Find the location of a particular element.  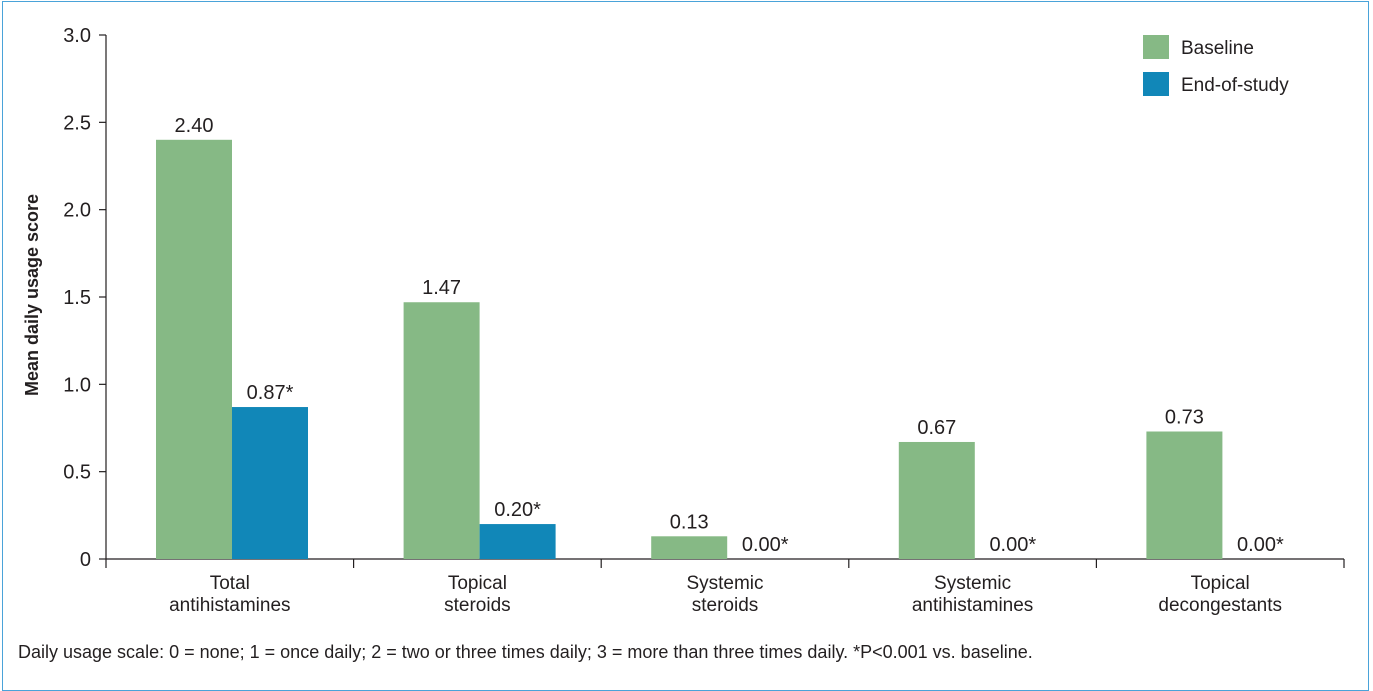

x-category-label: Total antihistamines is located at coordinates (229, 594).